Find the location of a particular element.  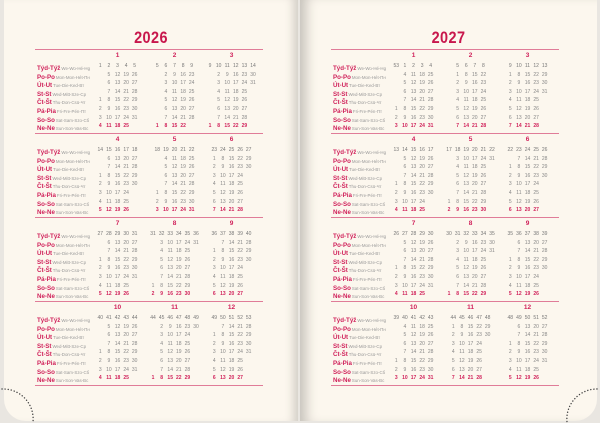

week-column: 31 1 2 is located at coordinates (153, 264).